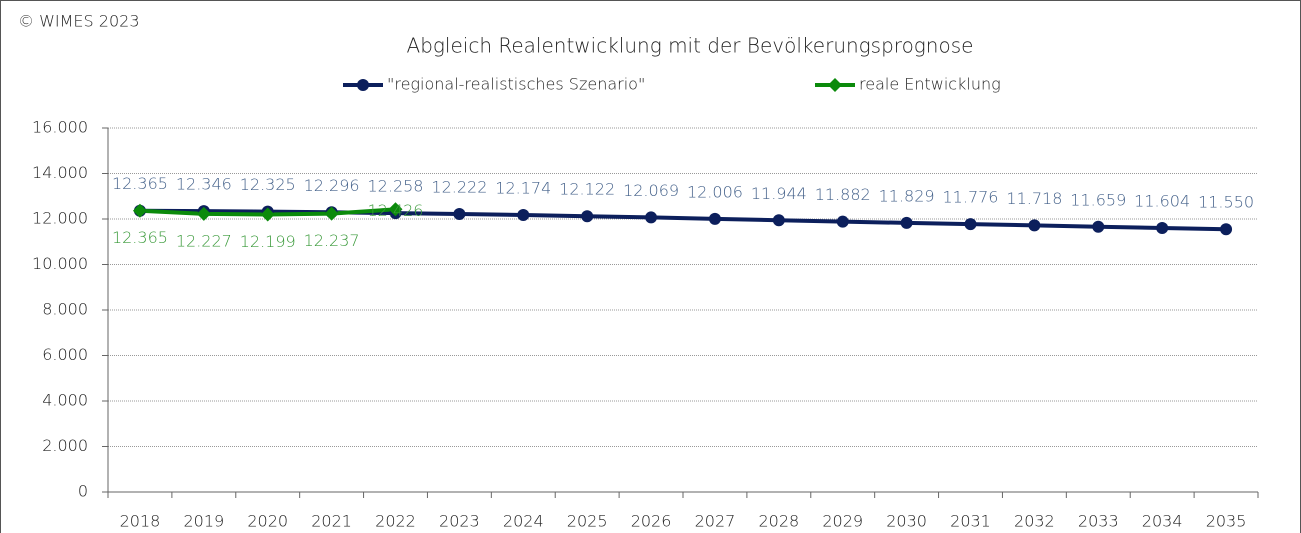  I want to click on y-tick-label: 16.000, so click(60, 127).